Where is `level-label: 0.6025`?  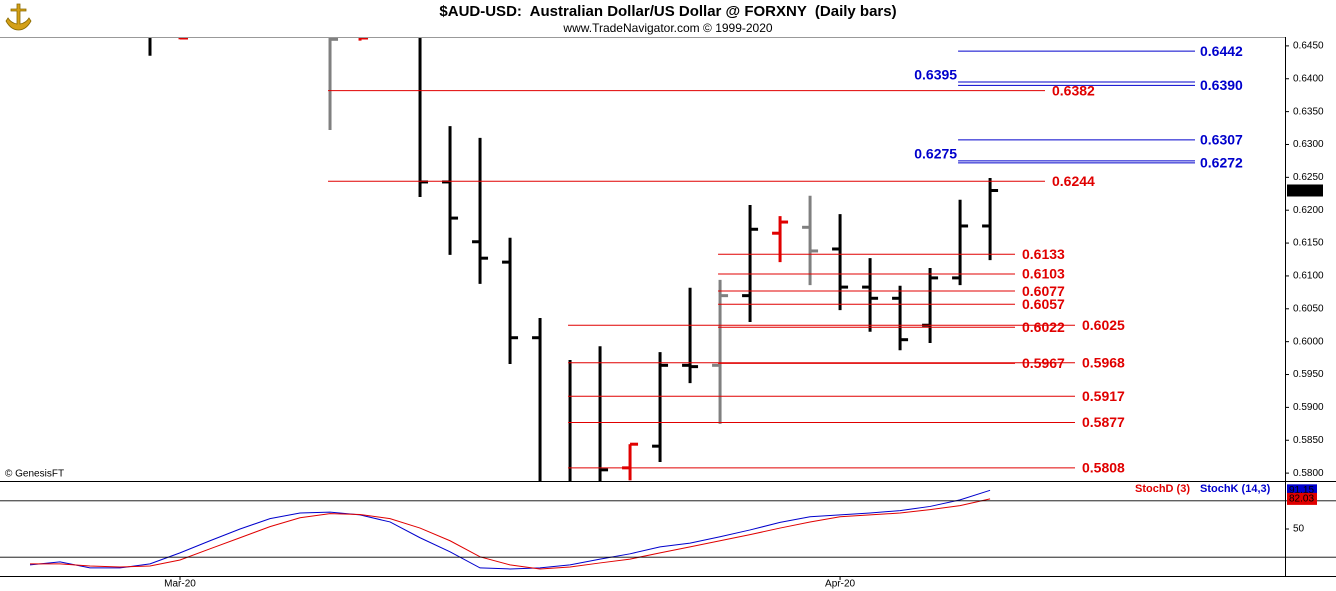 level-label: 0.6025 is located at coordinates (1103, 325).